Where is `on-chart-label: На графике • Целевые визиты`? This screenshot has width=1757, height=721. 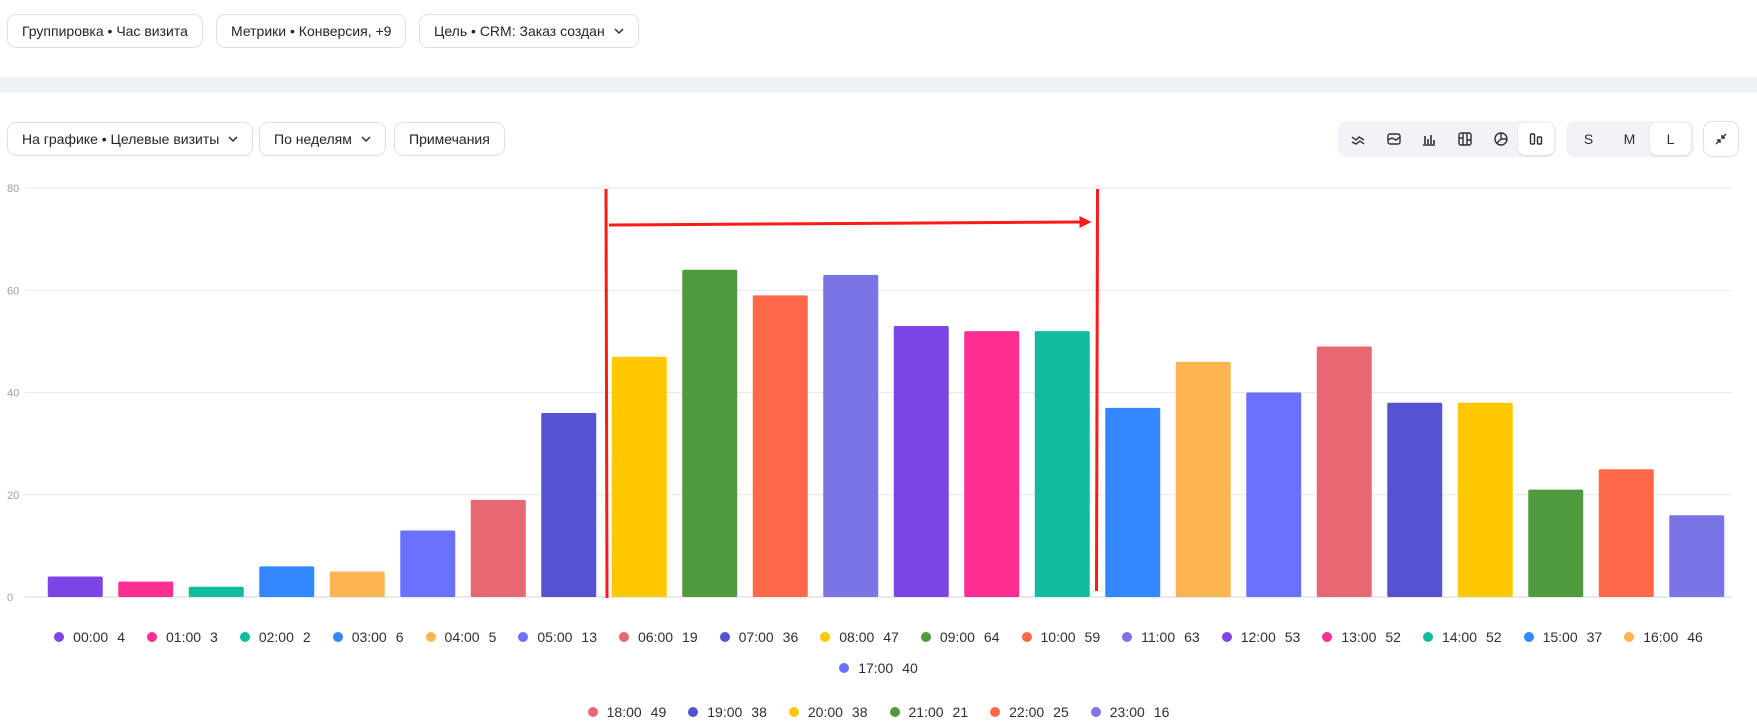 on-chart-label: На графике • Целевые визиты is located at coordinates (121, 139).